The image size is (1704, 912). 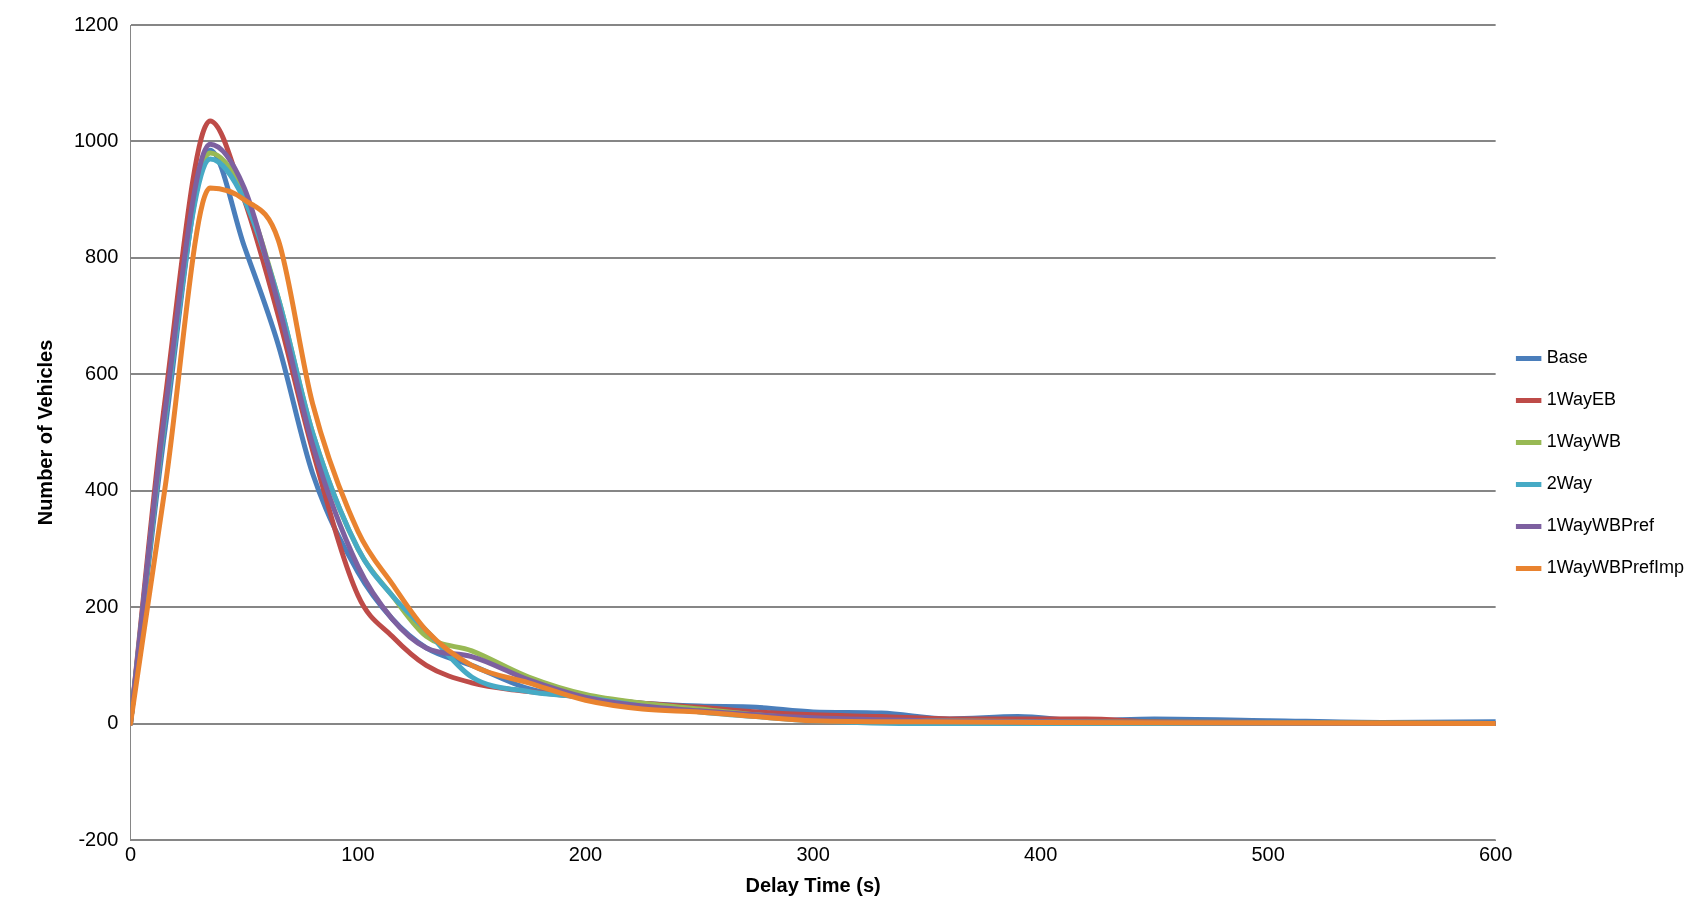 I want to click on x-tick-label: 300, so click(x=813, y=853).